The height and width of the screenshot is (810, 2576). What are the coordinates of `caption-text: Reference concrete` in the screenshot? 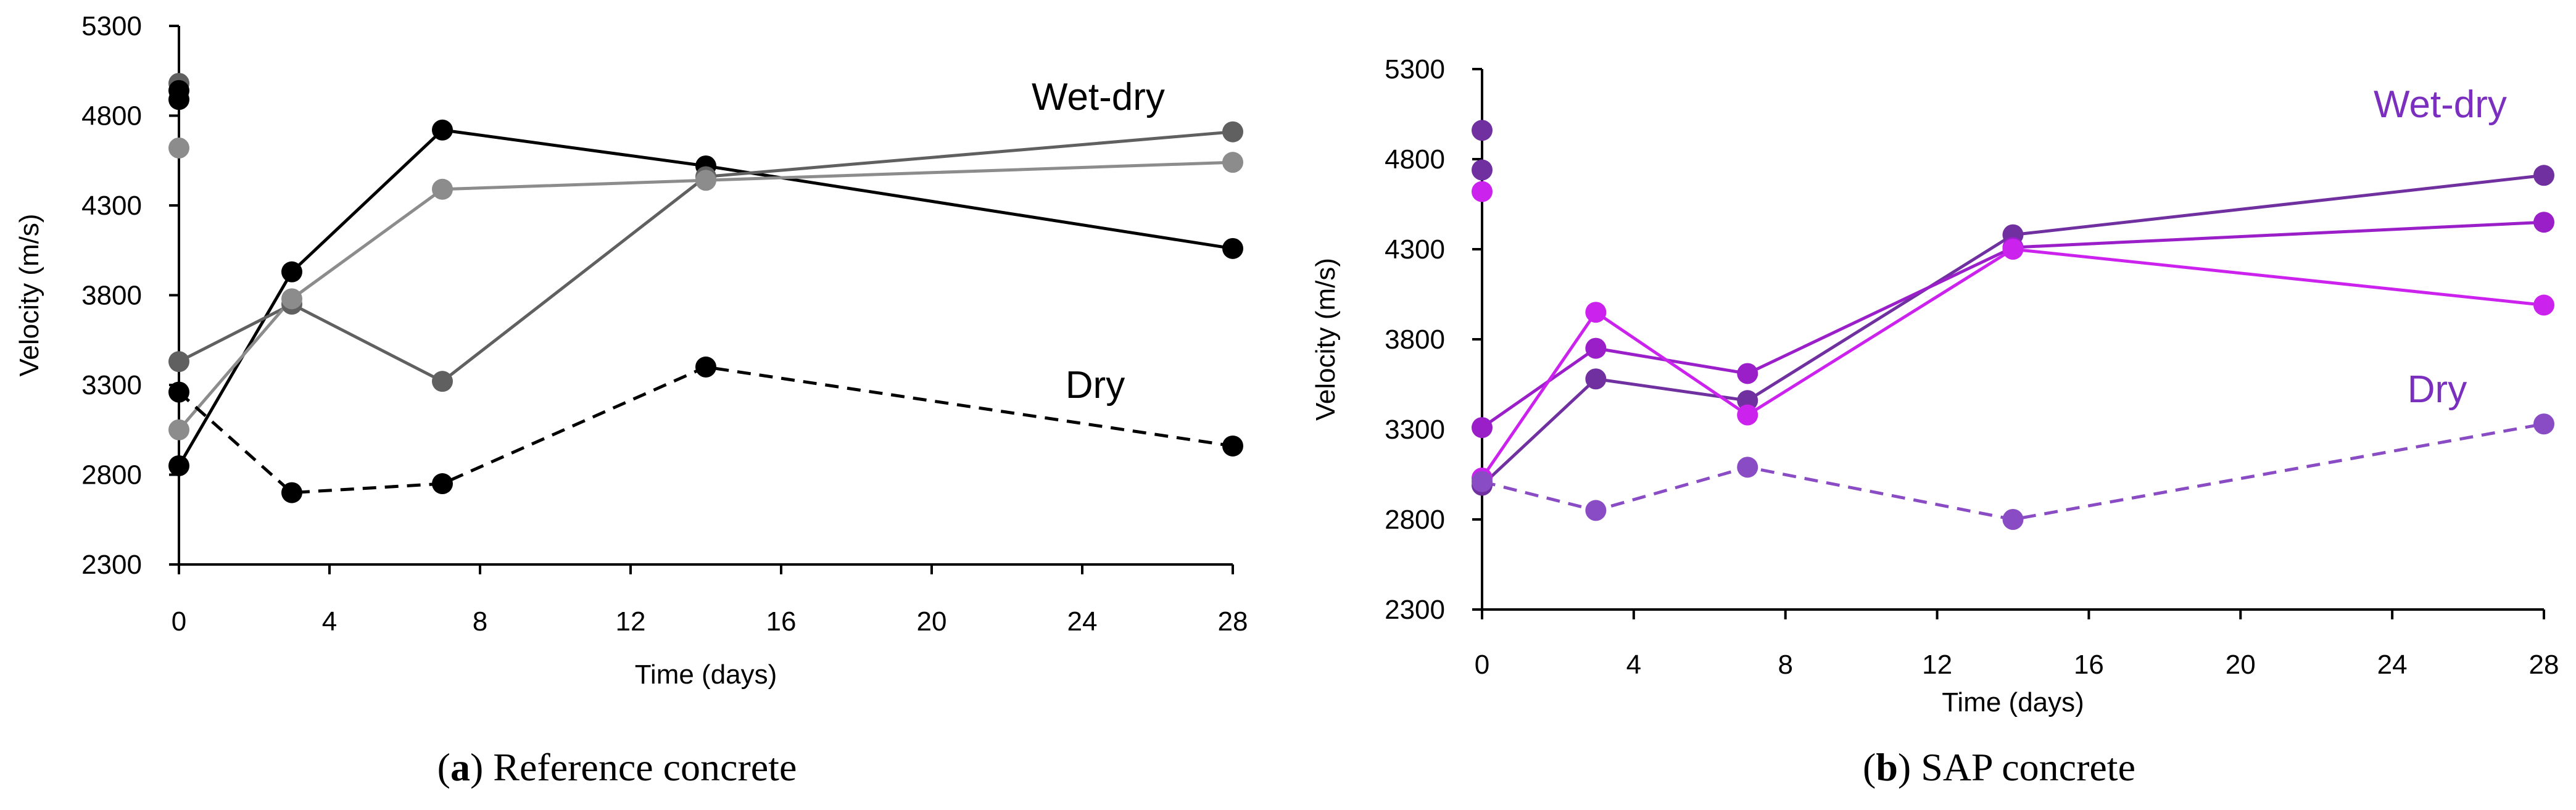 It's located at (645, 767).